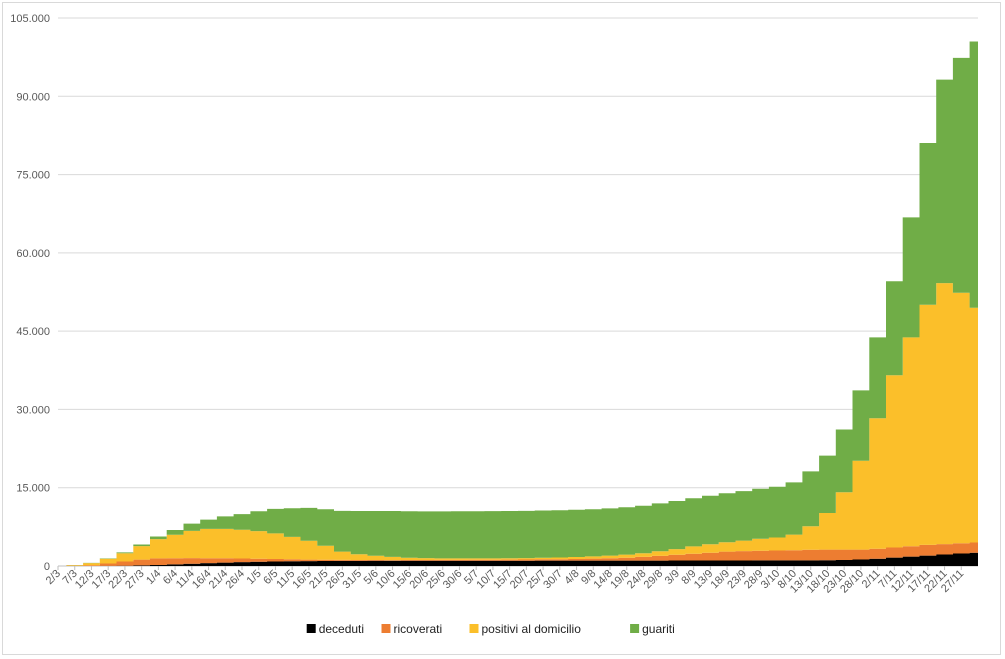 This screenshot has width=1005, height=659. Describe the element at coordinates (33, 97) in the screenshot. I see `y-tick-label: 90.000` at that location.